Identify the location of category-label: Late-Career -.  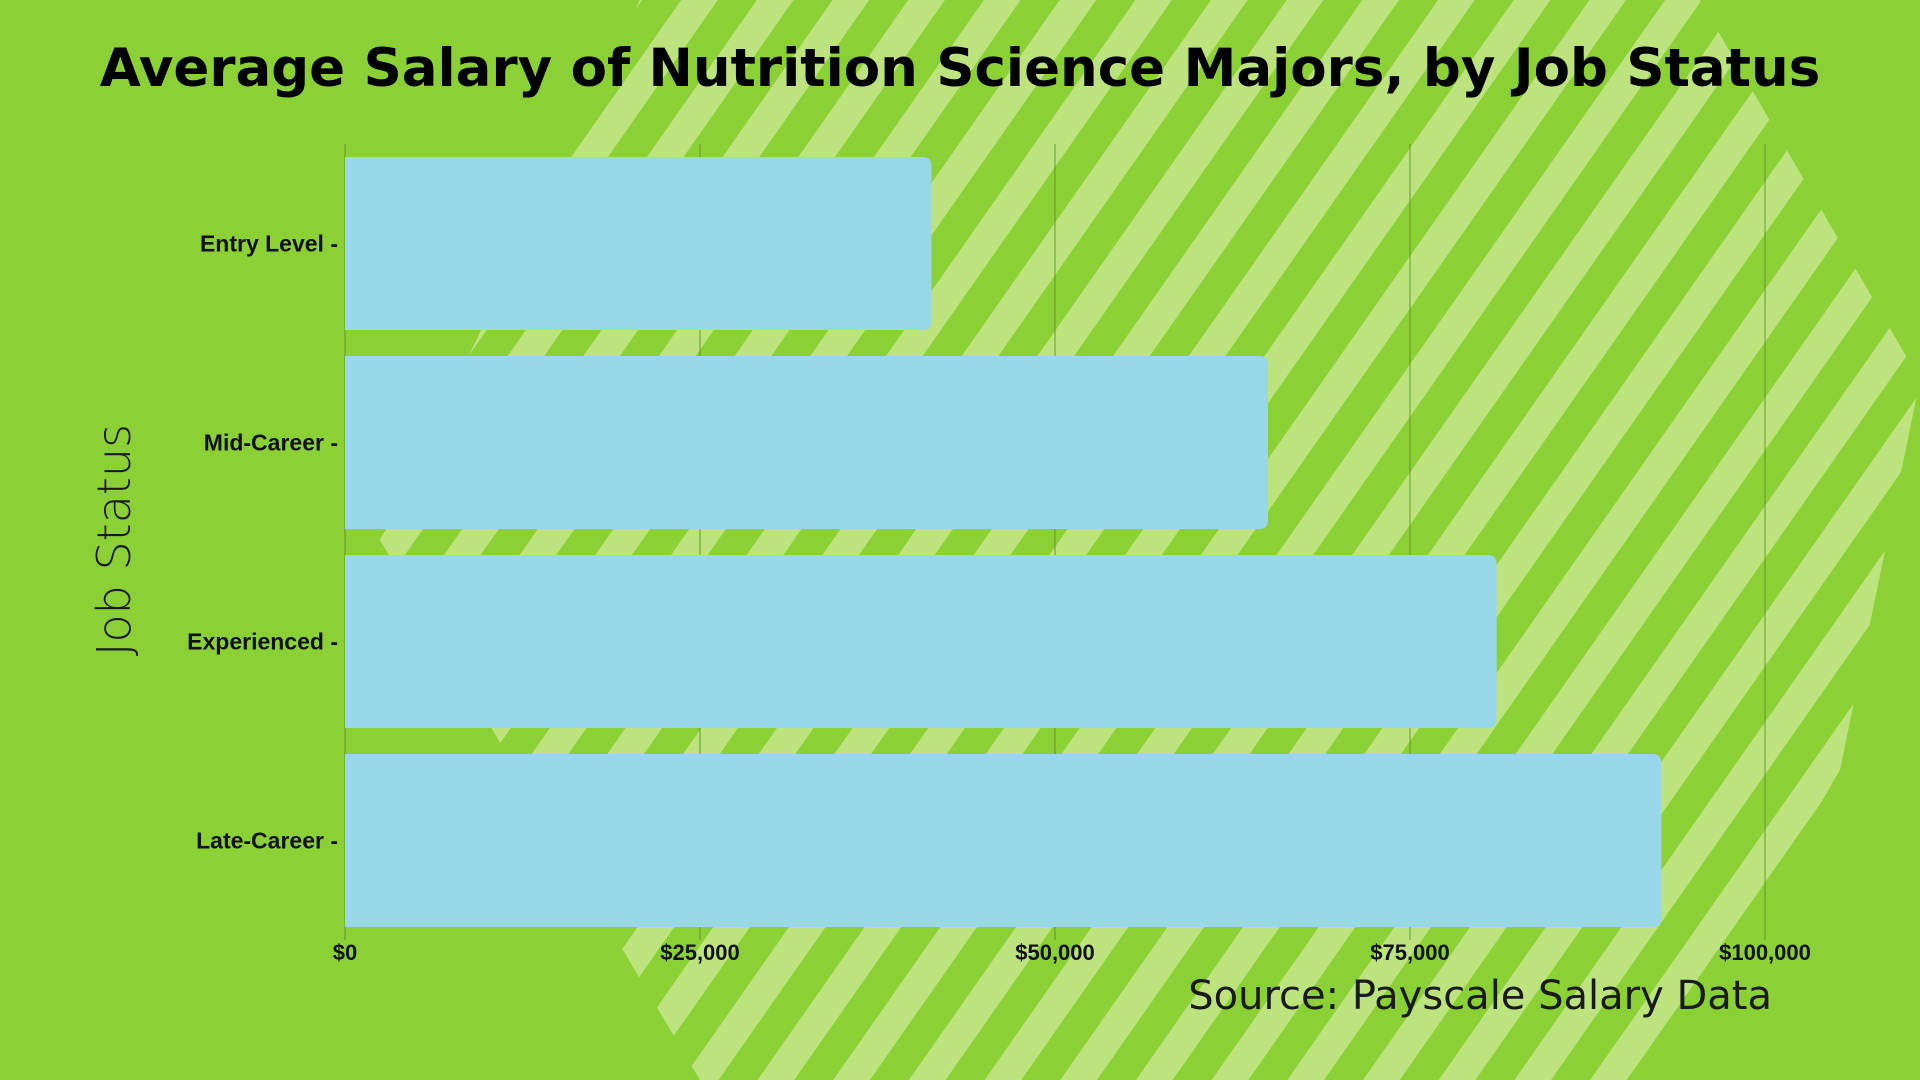
(267, 841).